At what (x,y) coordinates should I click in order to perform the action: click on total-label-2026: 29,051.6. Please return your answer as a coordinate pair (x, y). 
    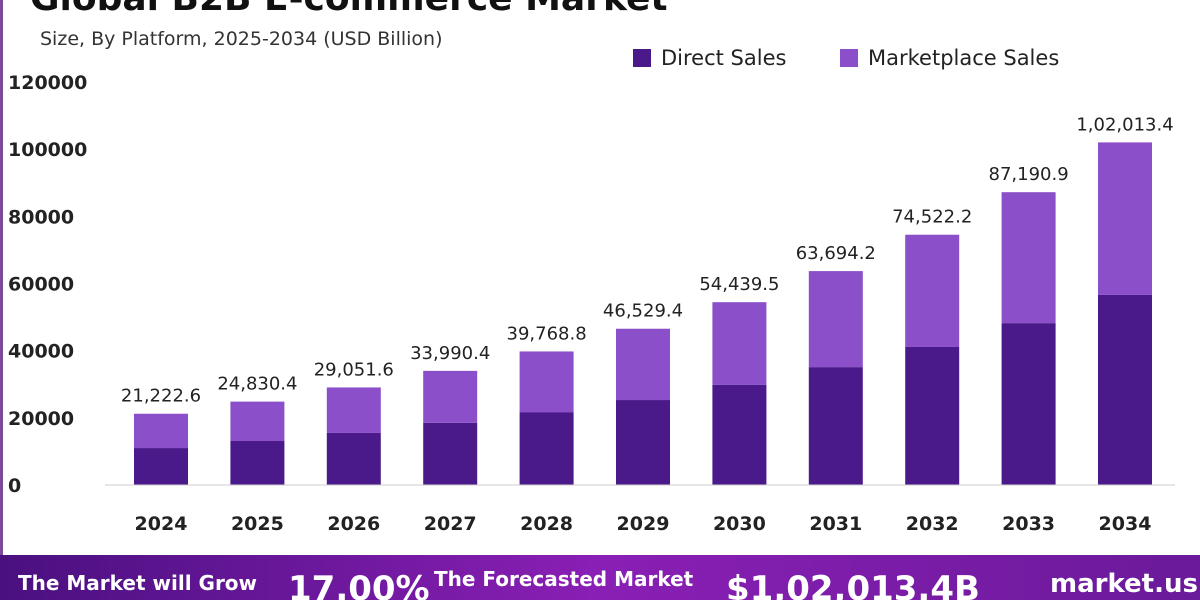
    Looking at the image, I should click on (354, 369).